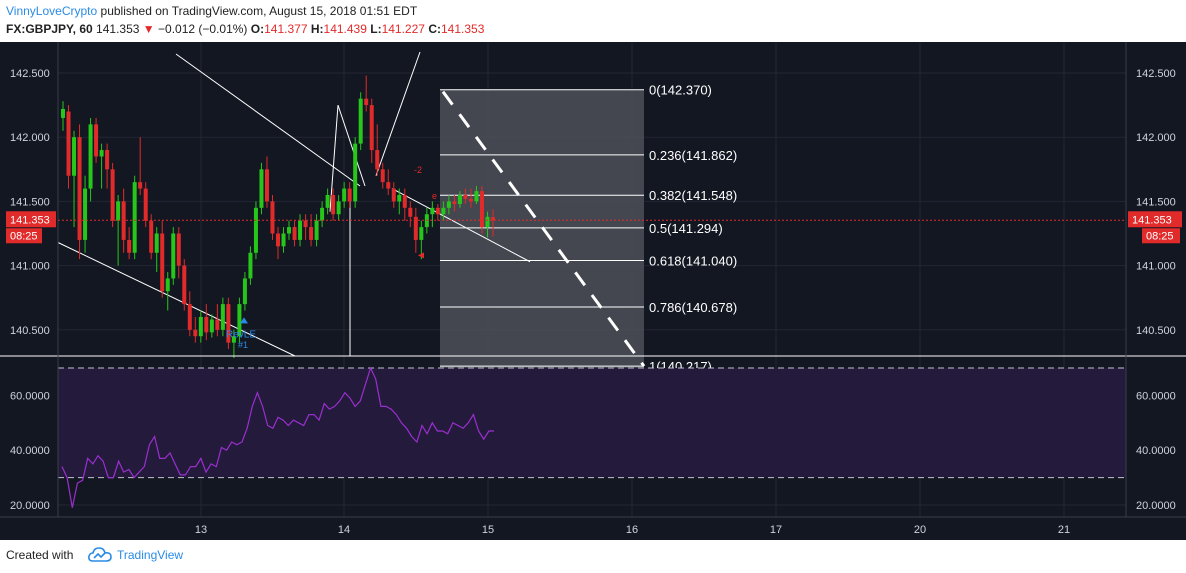  Describe the element at coordinates (52, 11) in the screenshot. I see `author-link: VinnyLoveCrypto` at that location.